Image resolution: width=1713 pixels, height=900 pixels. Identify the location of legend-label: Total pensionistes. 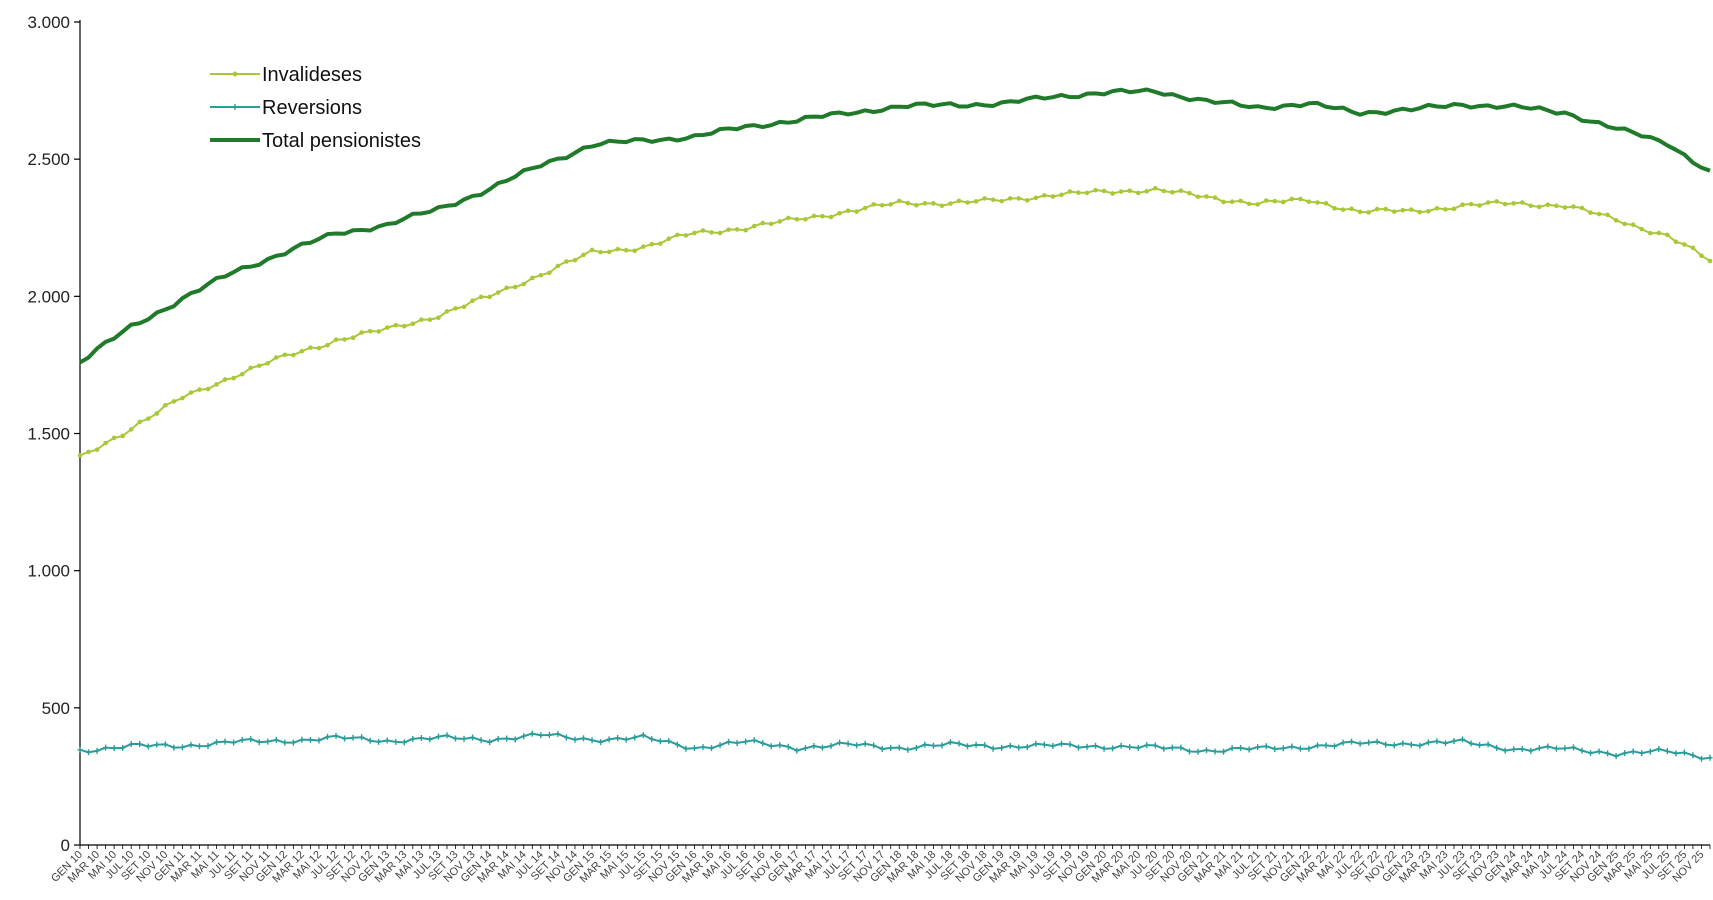
(341, 141).